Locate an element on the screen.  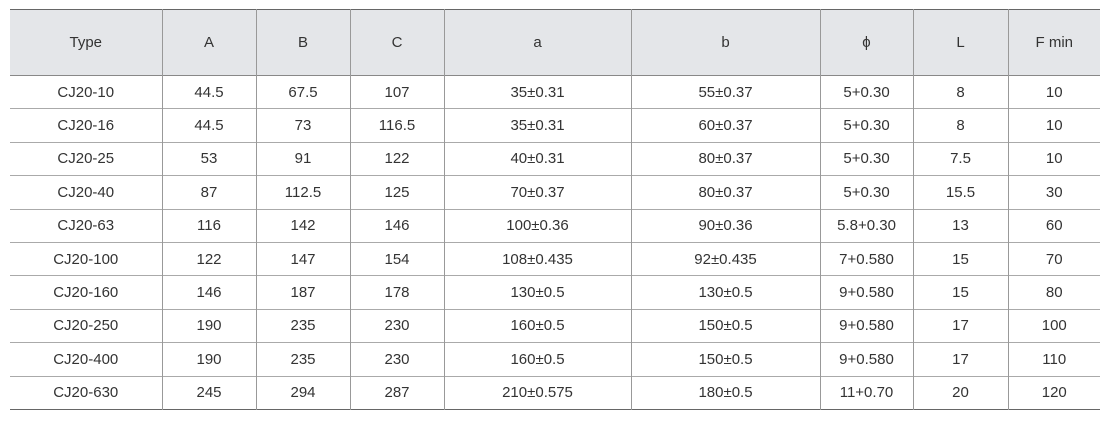
value-cell: 235 is located at coordinates (303, 326).